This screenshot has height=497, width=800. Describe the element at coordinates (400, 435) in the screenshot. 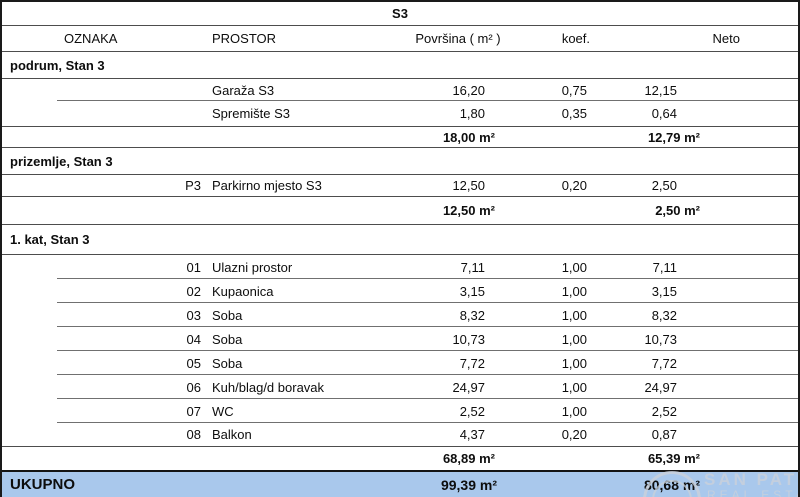

I see `table-row: 08 Balkon 4,37 0,20 0,87` at that location.